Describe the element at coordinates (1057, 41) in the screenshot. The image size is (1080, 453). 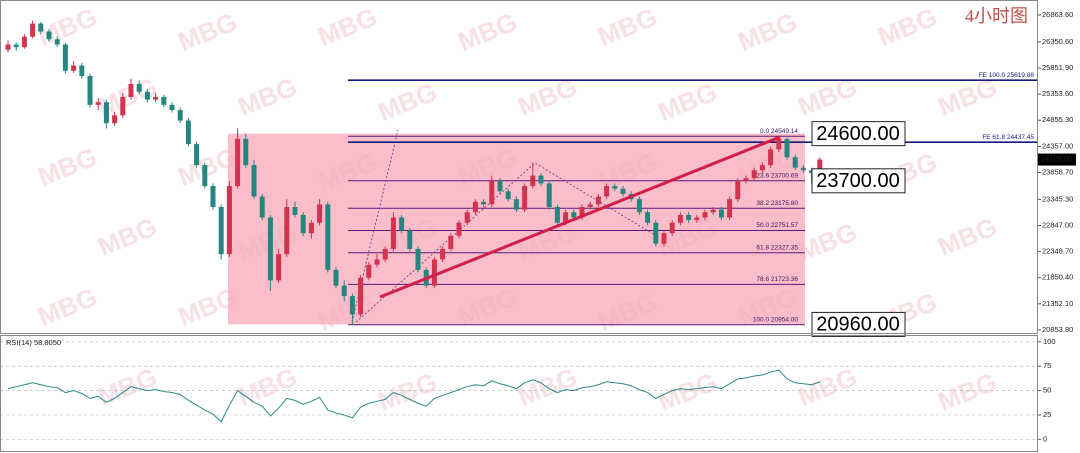
I see `y-tick-label: 26350.60` at that location.